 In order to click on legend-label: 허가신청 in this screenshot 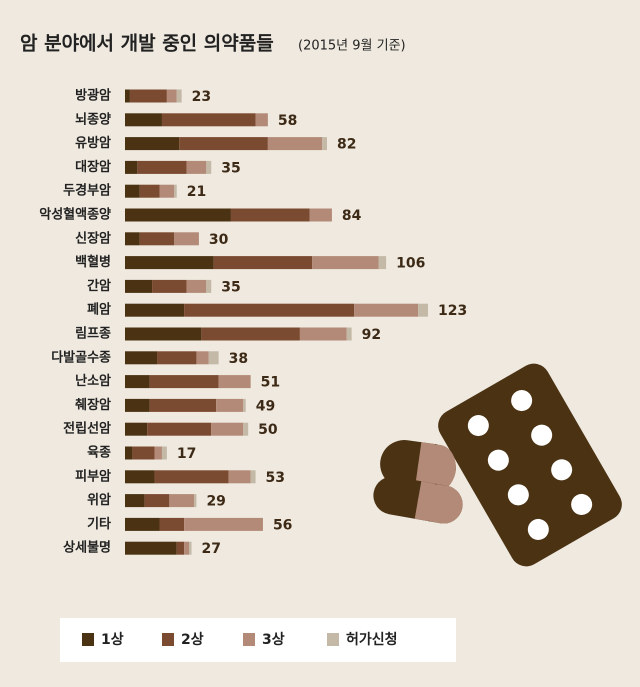, I will do `click(372, 639)`.